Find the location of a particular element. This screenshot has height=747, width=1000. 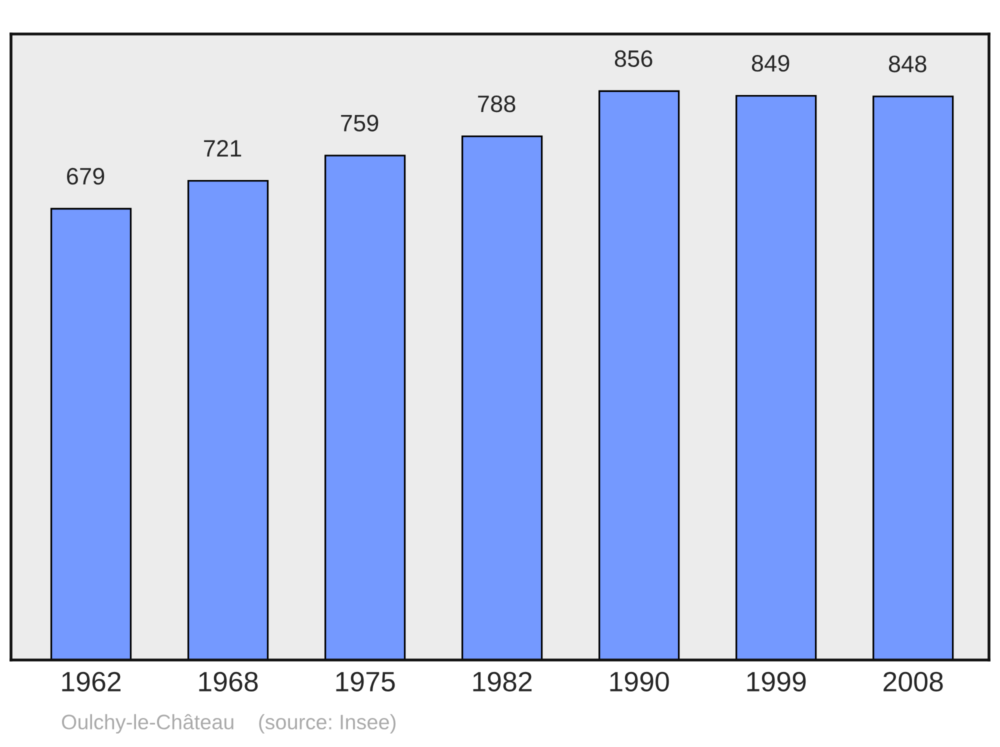

text: Oulchy-le-Château (source: Insee) is located at coordinates (229, 724).